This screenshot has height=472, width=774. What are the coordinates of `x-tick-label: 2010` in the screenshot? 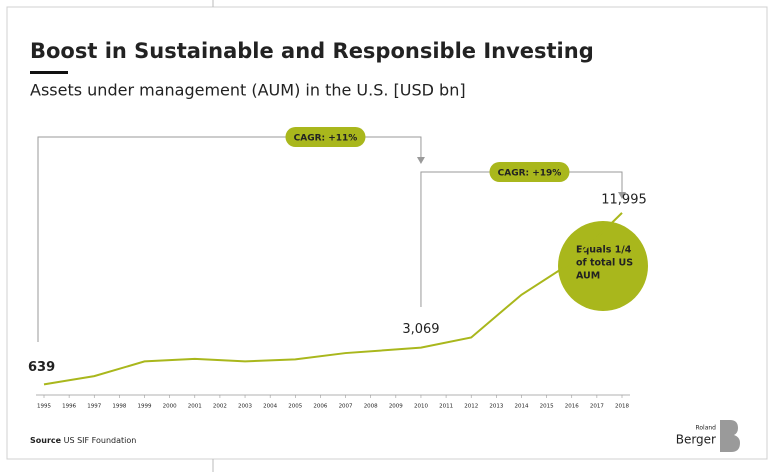 It's located at (421, 407).